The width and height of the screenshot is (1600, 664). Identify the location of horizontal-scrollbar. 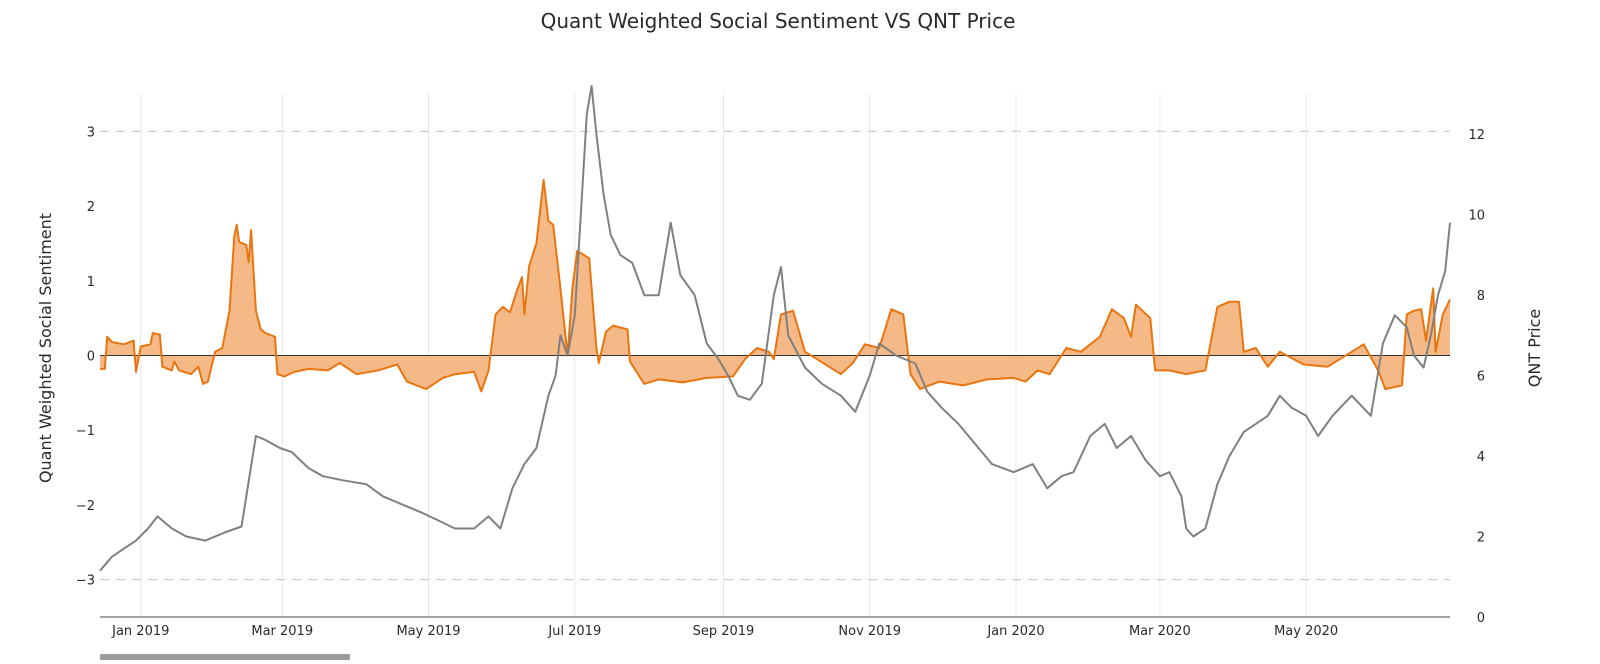
(225, 657).